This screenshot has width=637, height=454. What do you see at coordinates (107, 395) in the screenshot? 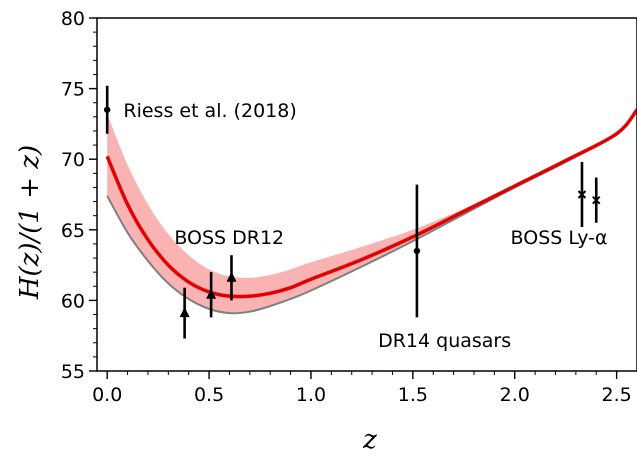
I see `x-tick-label: 0.0` at bounding box center [107, 395].